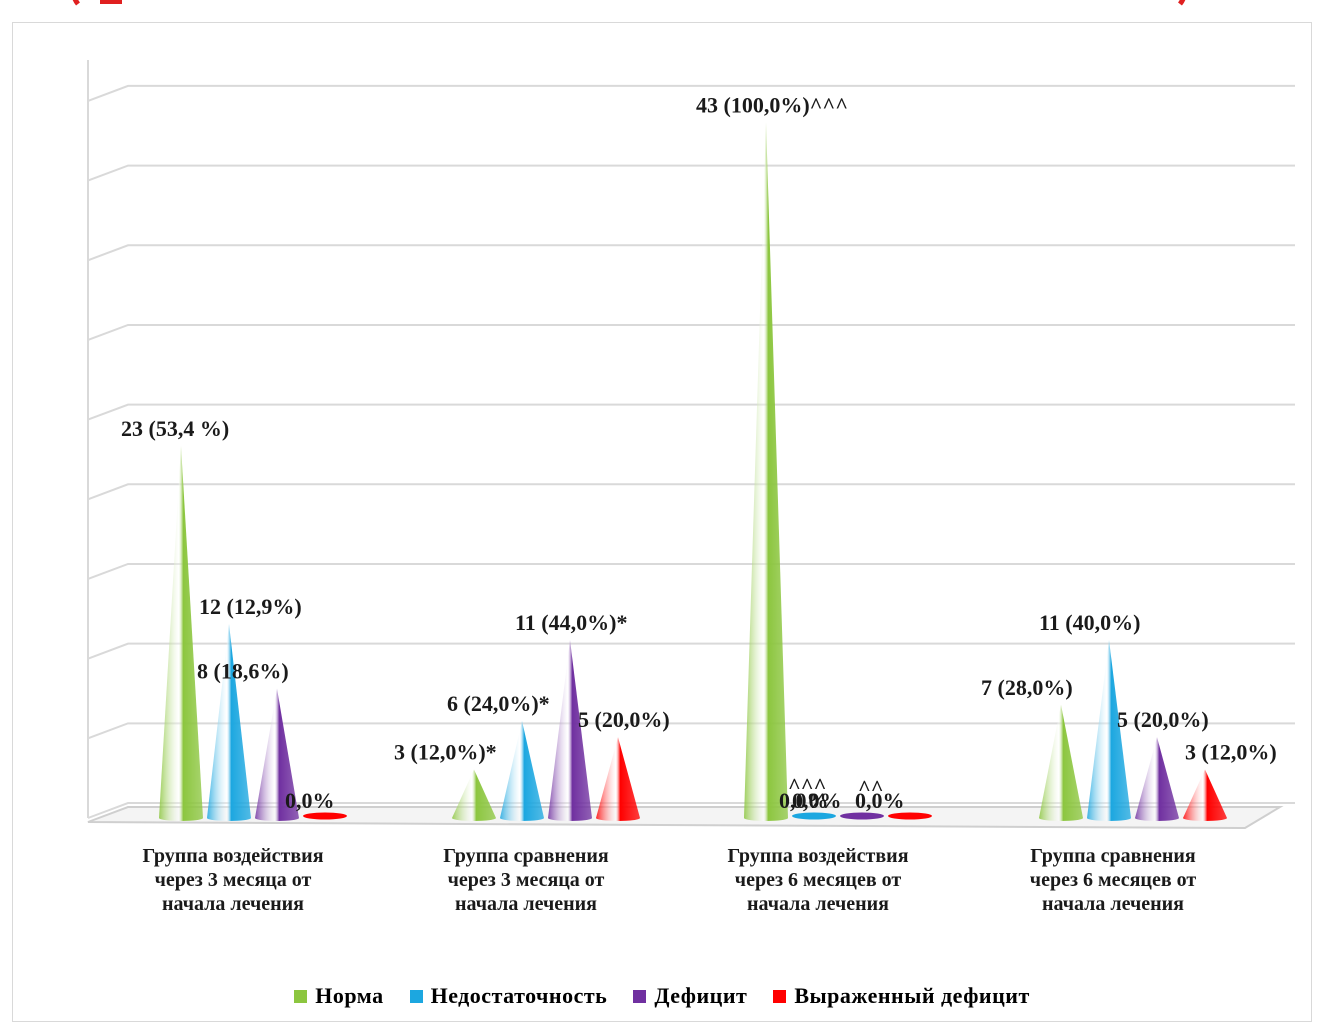  What do you see at coordinates (519, 995) in the screenshot?
I see `legend-label-2: Недостаточность` at bounding box center [519, 995].